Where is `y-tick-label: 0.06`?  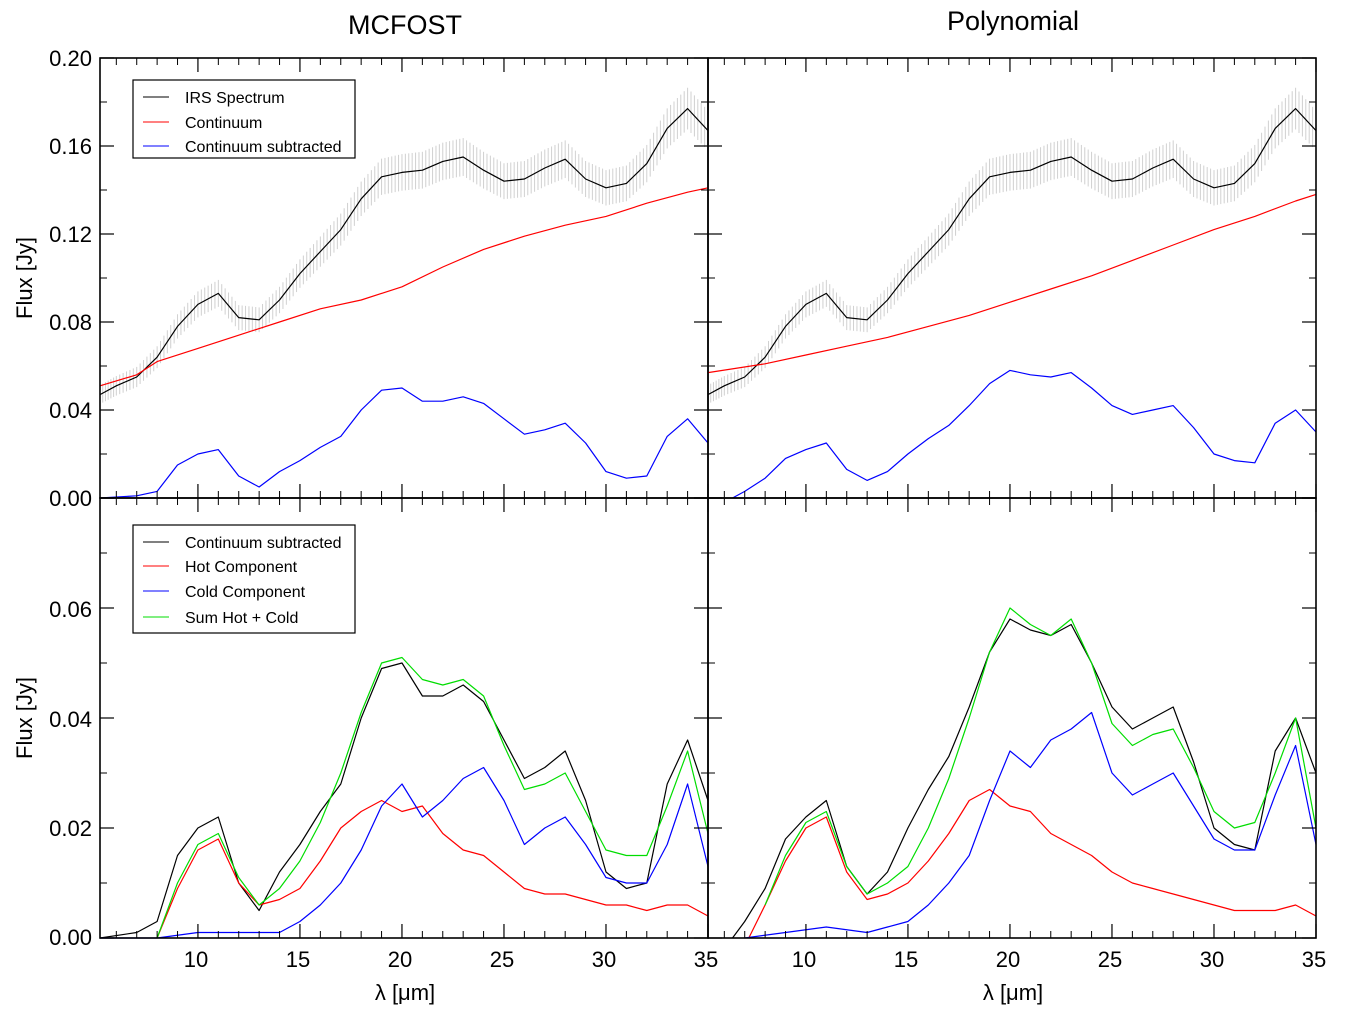 y-tick-label: 0.06 is located at coordinates (70, 609).